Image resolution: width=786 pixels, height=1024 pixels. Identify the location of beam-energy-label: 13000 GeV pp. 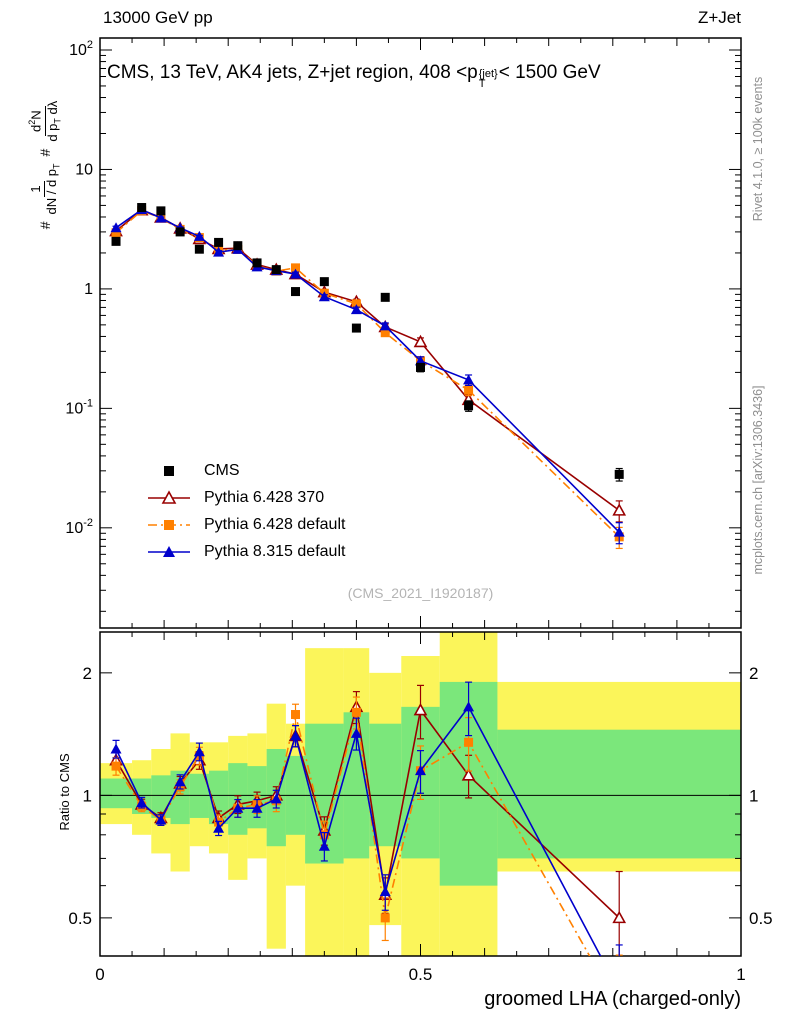
(158, 17).